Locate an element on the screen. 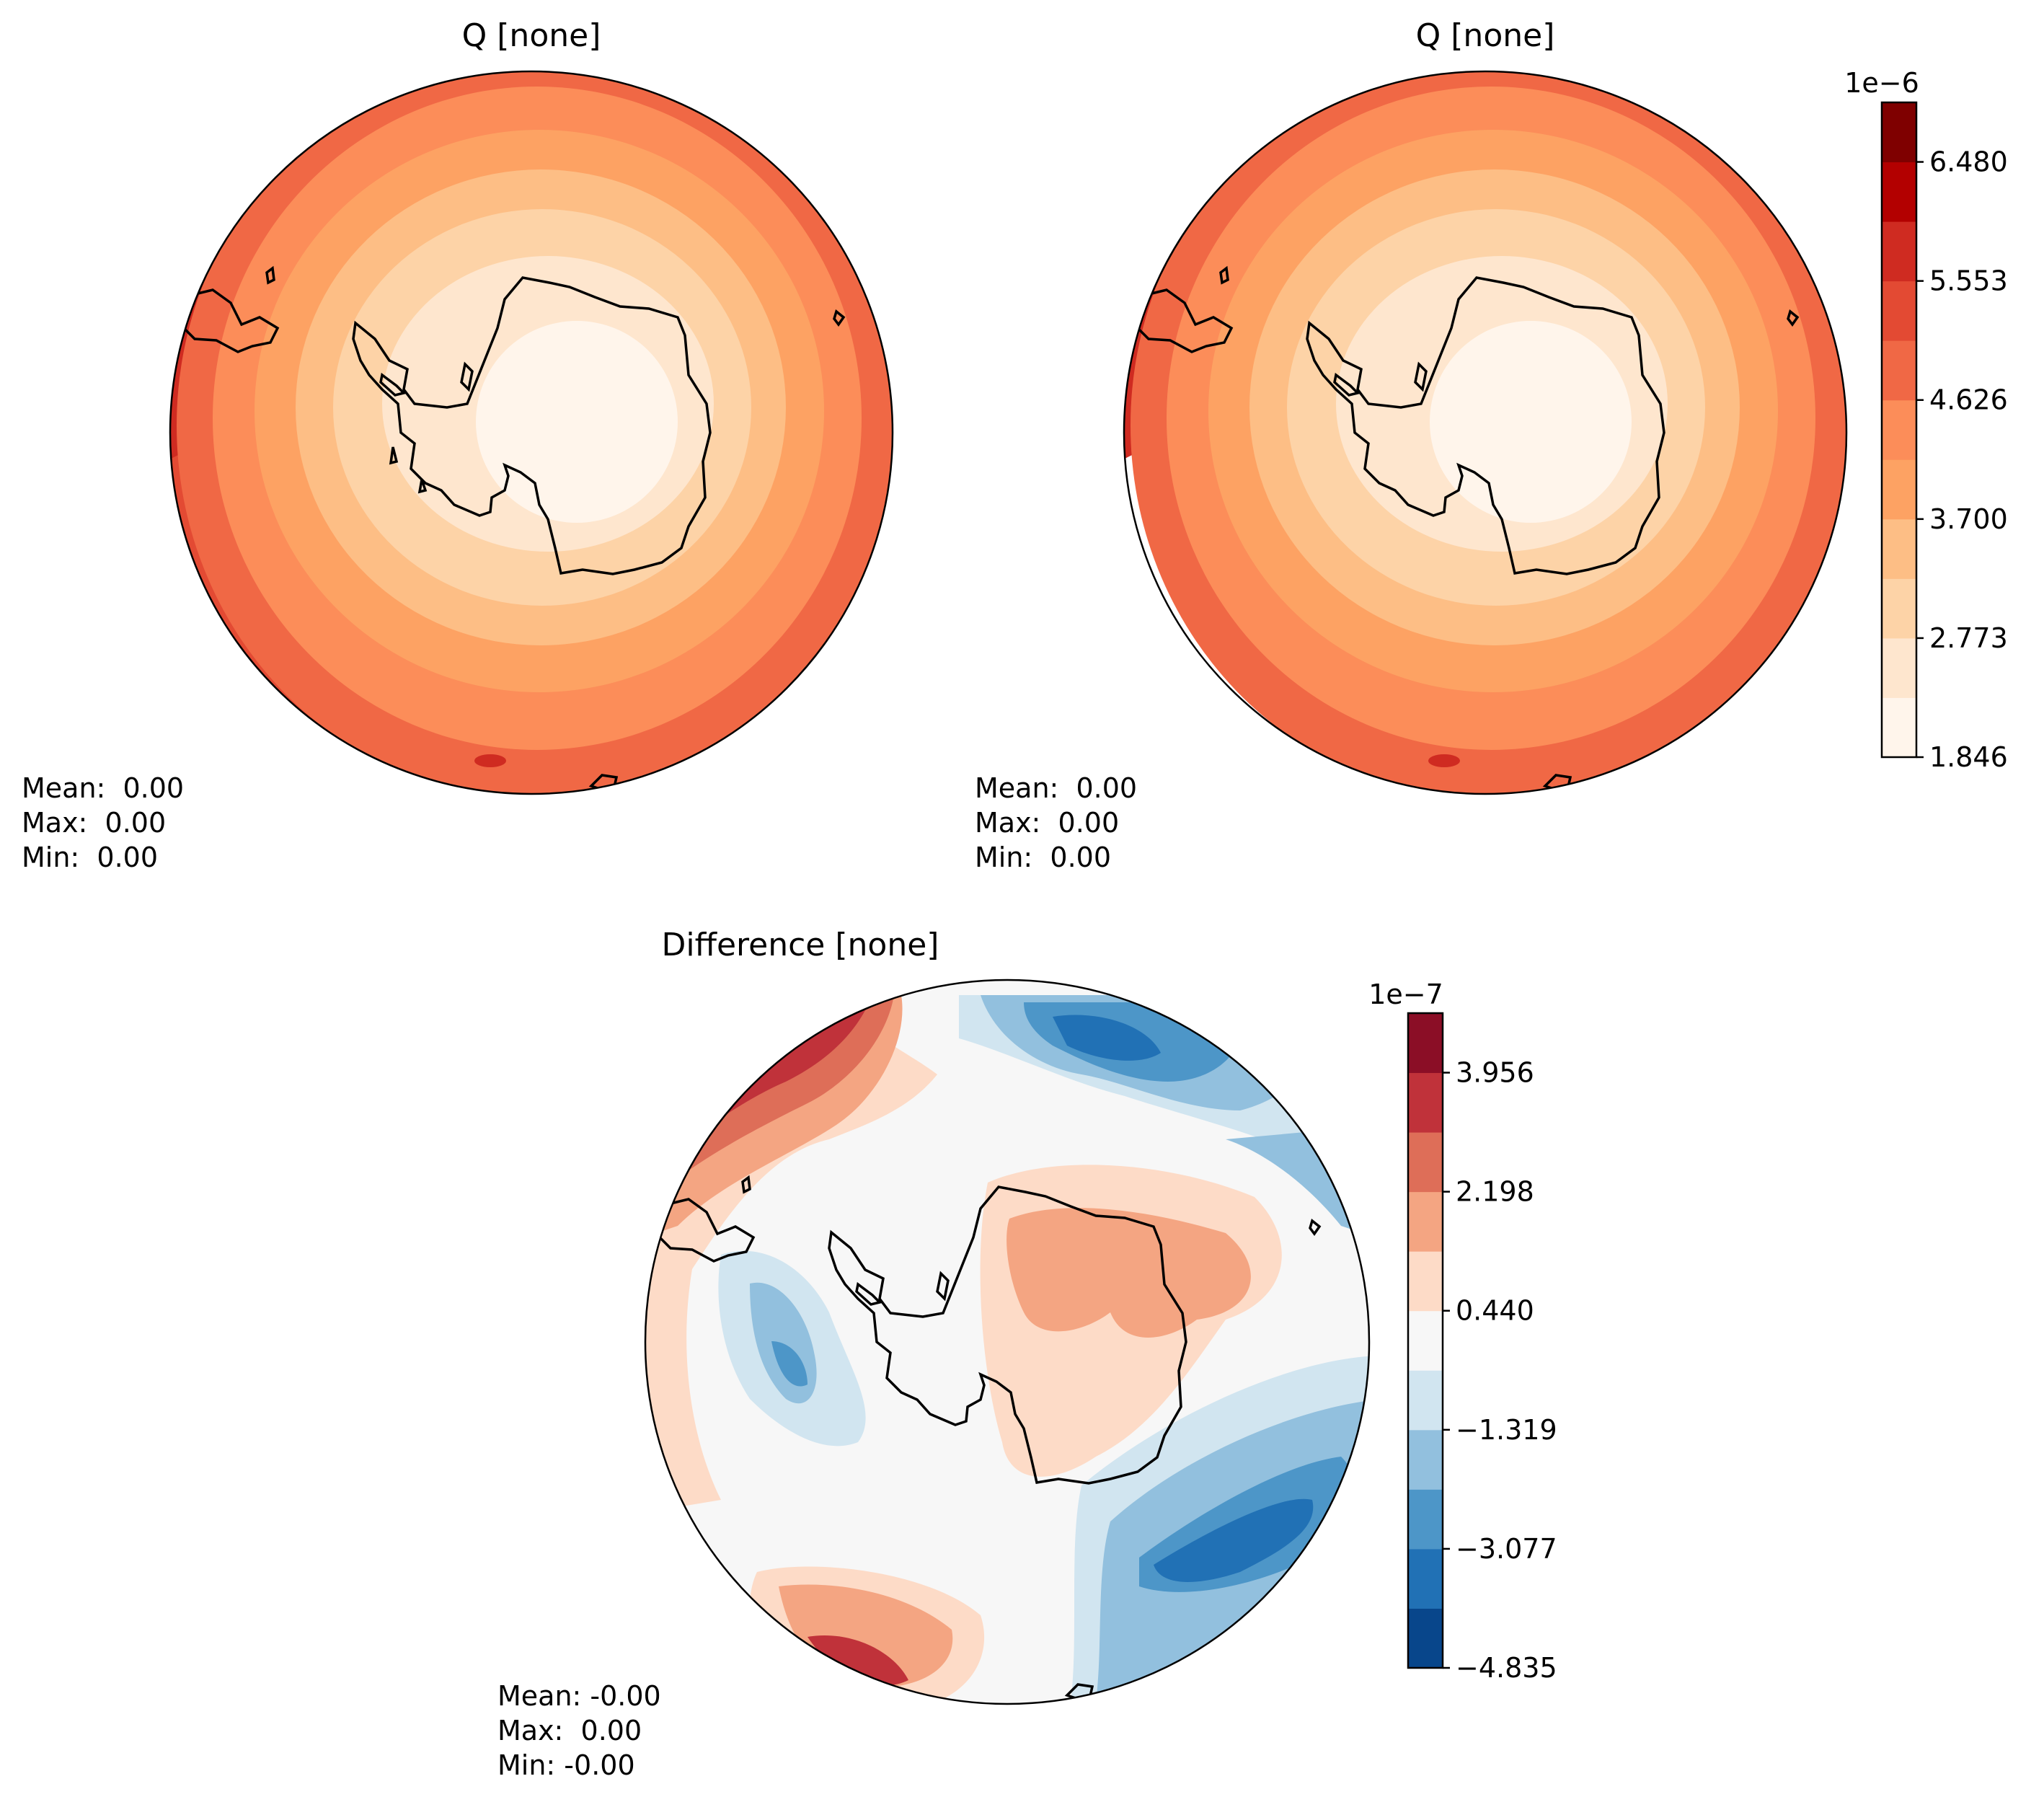  colorbar-2-frame is located at coordinates (1425, 1340).